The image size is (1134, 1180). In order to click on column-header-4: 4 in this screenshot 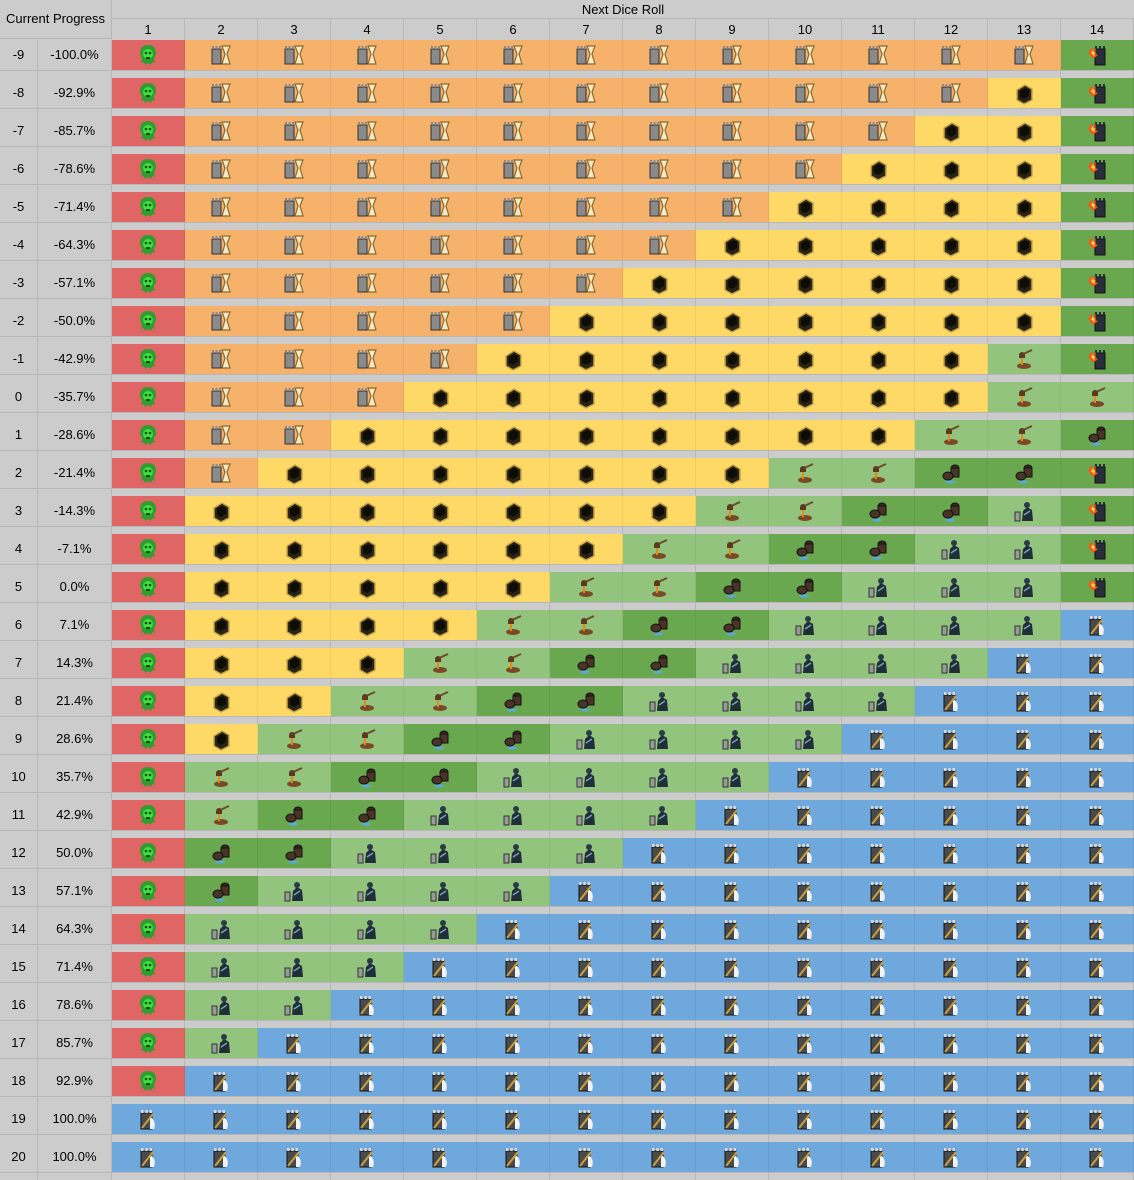, I will do `click(367, 29)`.